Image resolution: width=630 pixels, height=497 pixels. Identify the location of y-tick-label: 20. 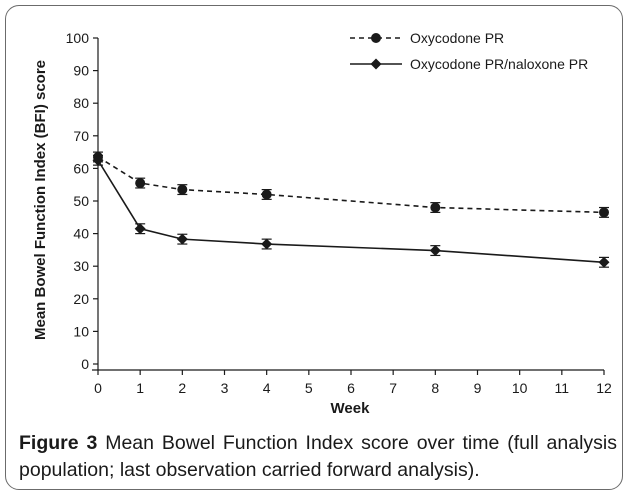
(81, 299).